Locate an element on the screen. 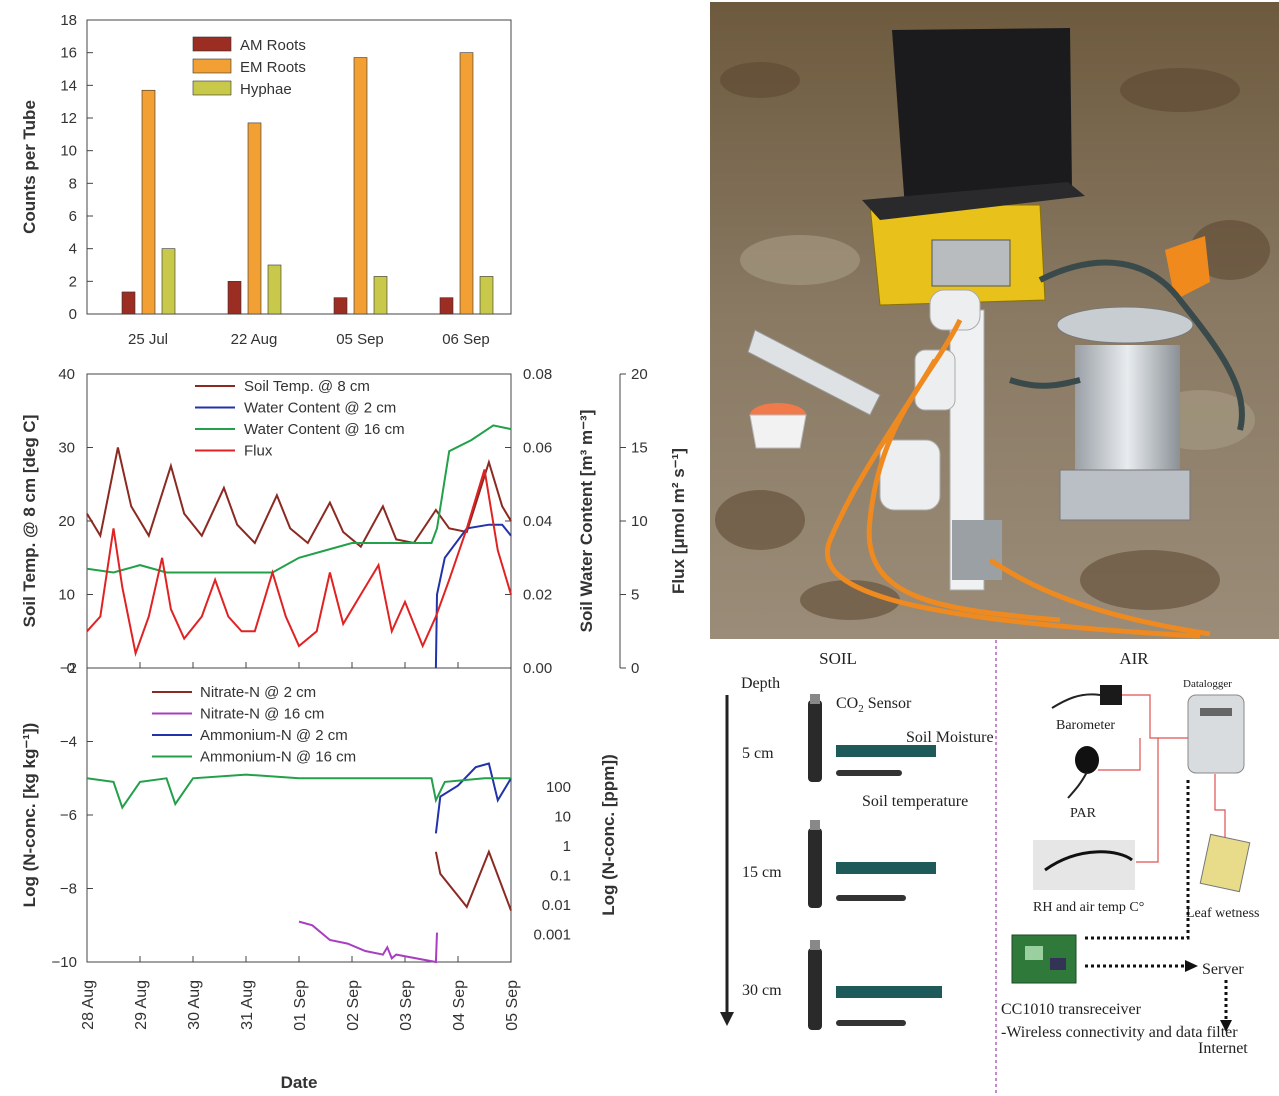 The width and height of the screenshot is (1279, 1096). bar-x-tick-label: 25 Jul is located at coordinates (148, 339).